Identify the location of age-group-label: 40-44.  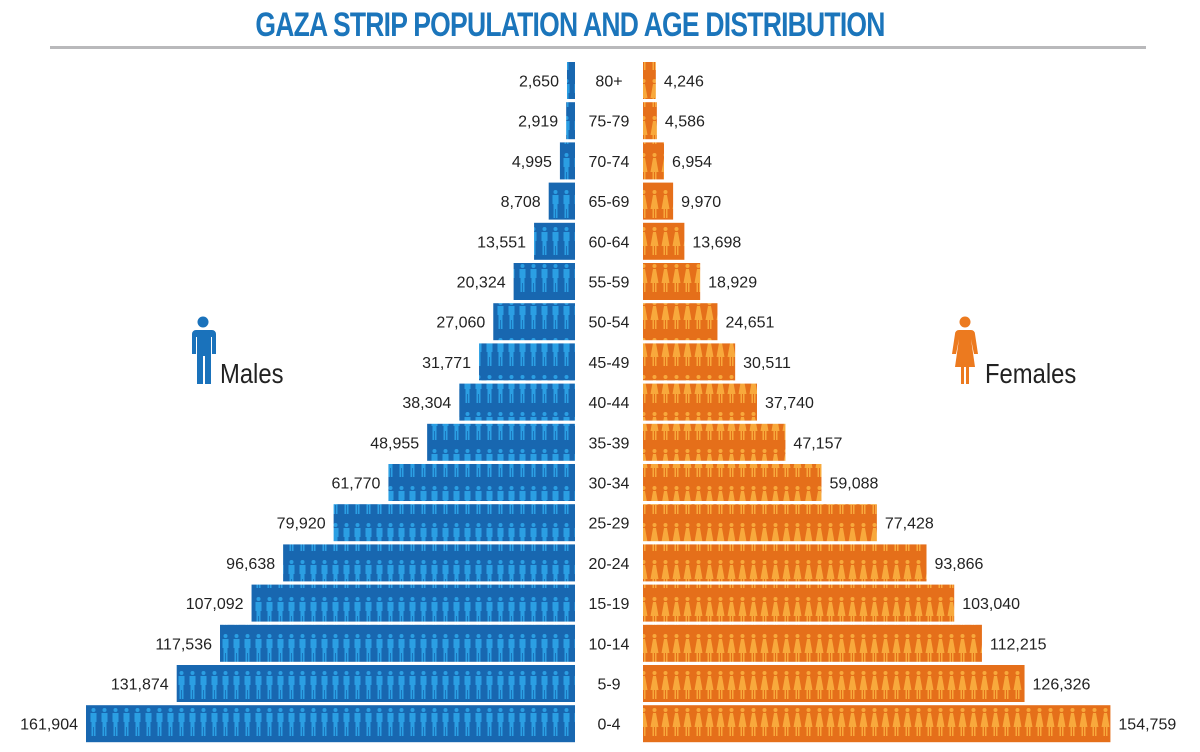
(609, 403).